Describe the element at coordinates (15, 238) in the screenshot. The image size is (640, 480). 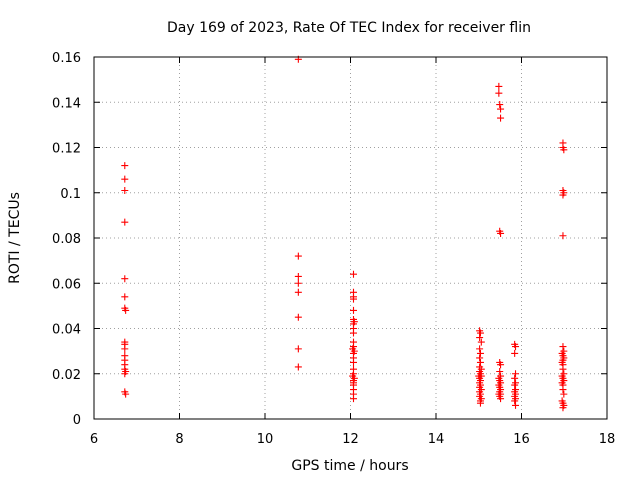
I see `y-axis-title: ROTI / TECUs` at that location.